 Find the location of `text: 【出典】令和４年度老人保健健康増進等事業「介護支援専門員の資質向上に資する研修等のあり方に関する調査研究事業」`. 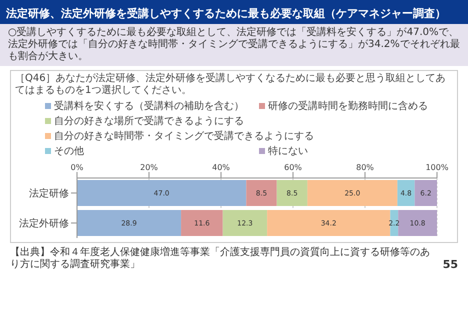

text: 【出典】令和４年度老人保健健康増進等事業「介護支援専門員の資質向上に資する研修等のあり方に関する調査研究事業」 is located at coordinates (220, 259).